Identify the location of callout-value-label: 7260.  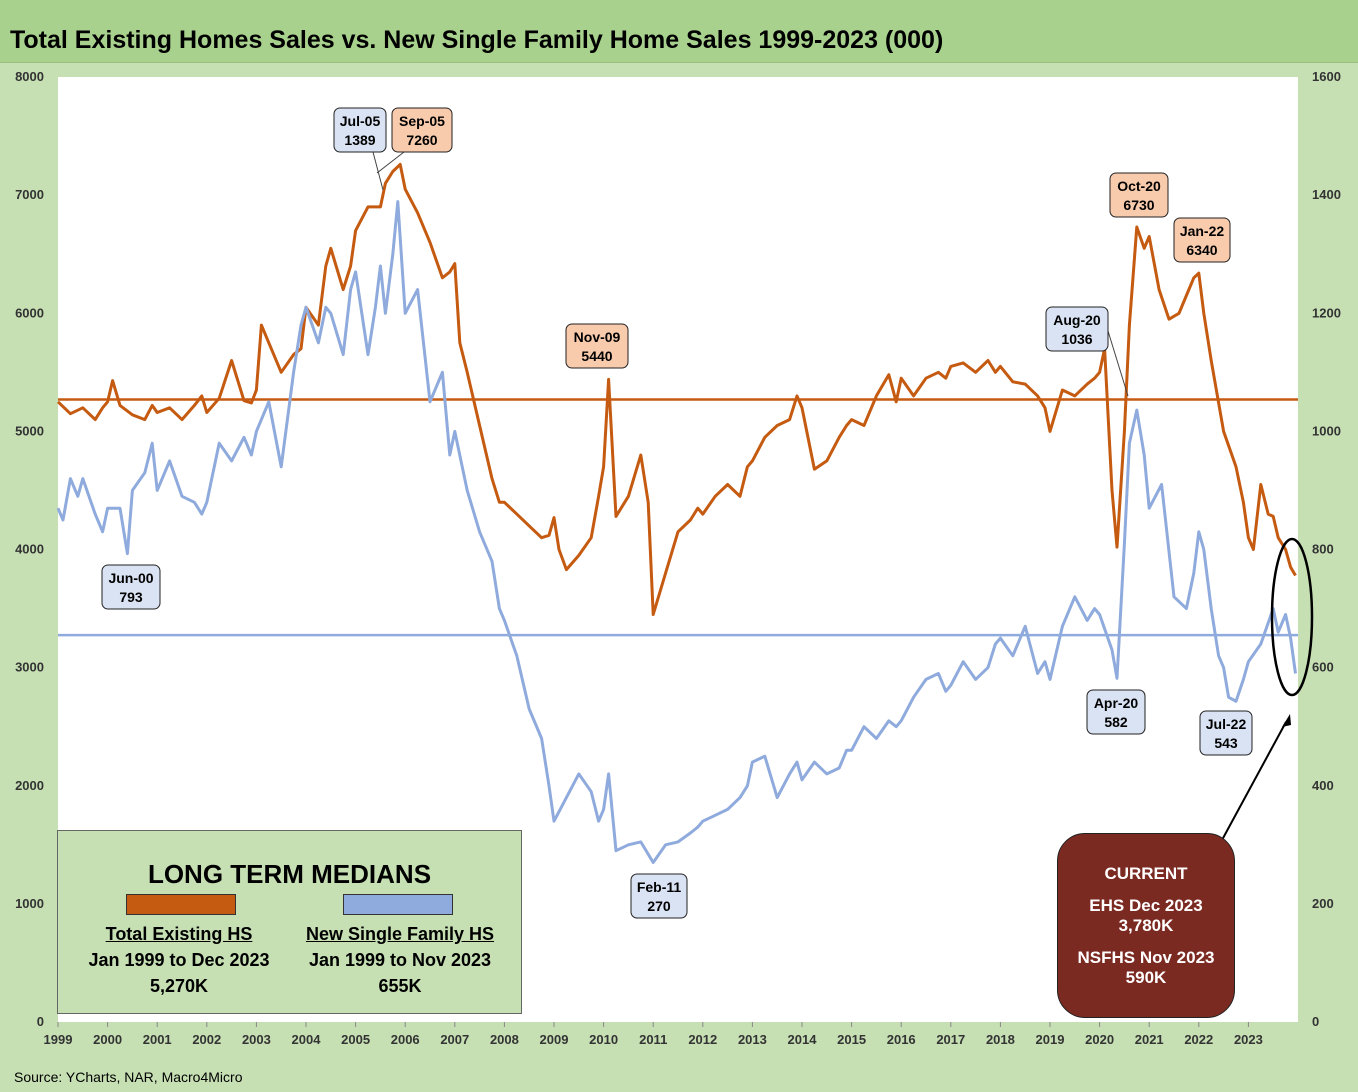
(421, 140).